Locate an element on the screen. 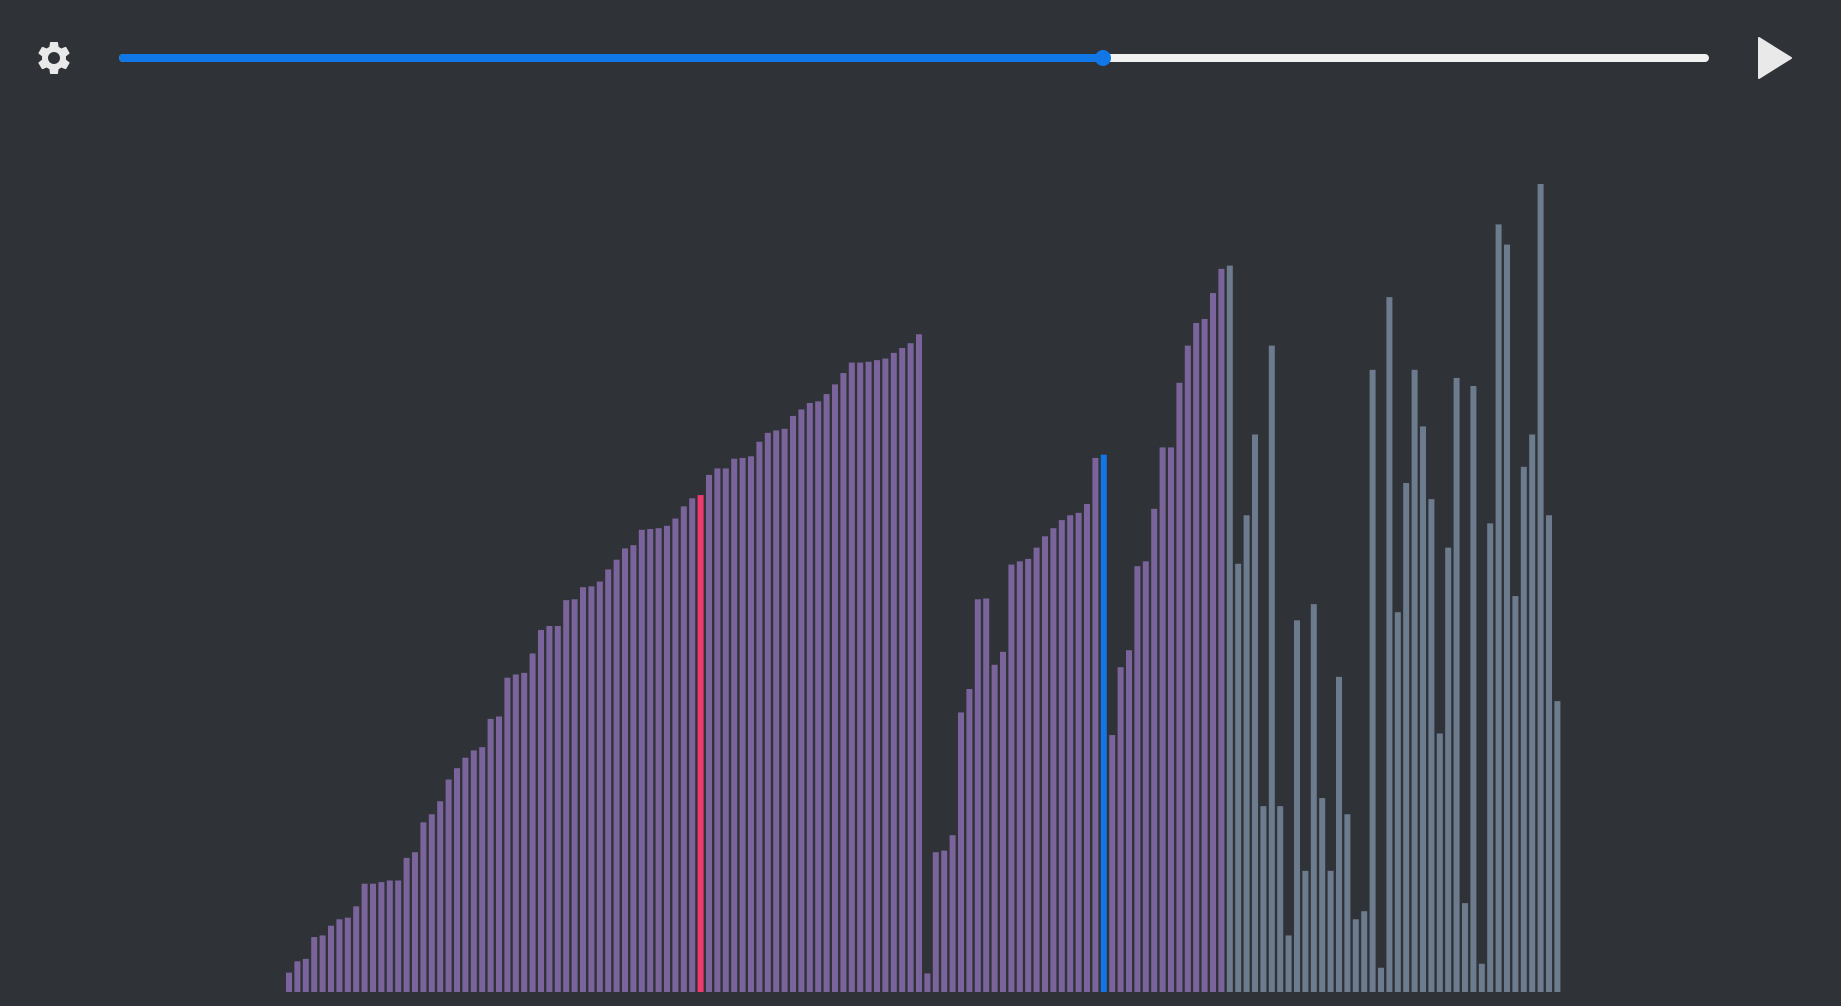 This screenshot has width=1841, height=1006. slider-thumb is located at coordinates (1103, 58).